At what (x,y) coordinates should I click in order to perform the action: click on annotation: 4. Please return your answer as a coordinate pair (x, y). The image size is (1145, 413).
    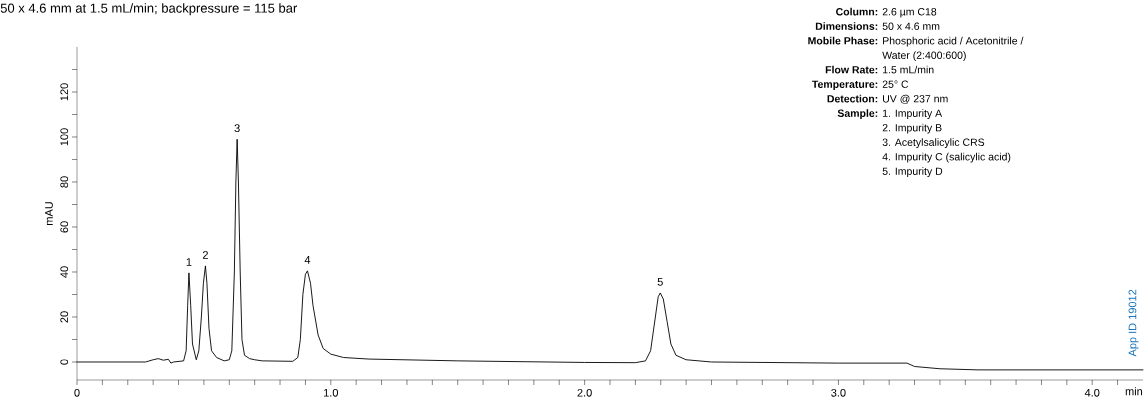
    Looking at the image, I should click on (307, 260).